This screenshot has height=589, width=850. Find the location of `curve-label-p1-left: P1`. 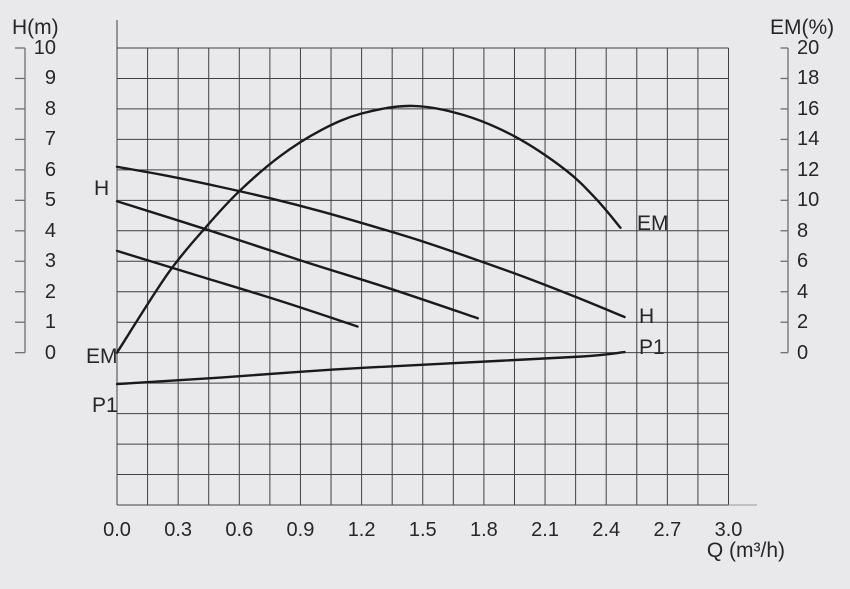

curve-label-p1-left: P1 is located at coordinates (105, 405).